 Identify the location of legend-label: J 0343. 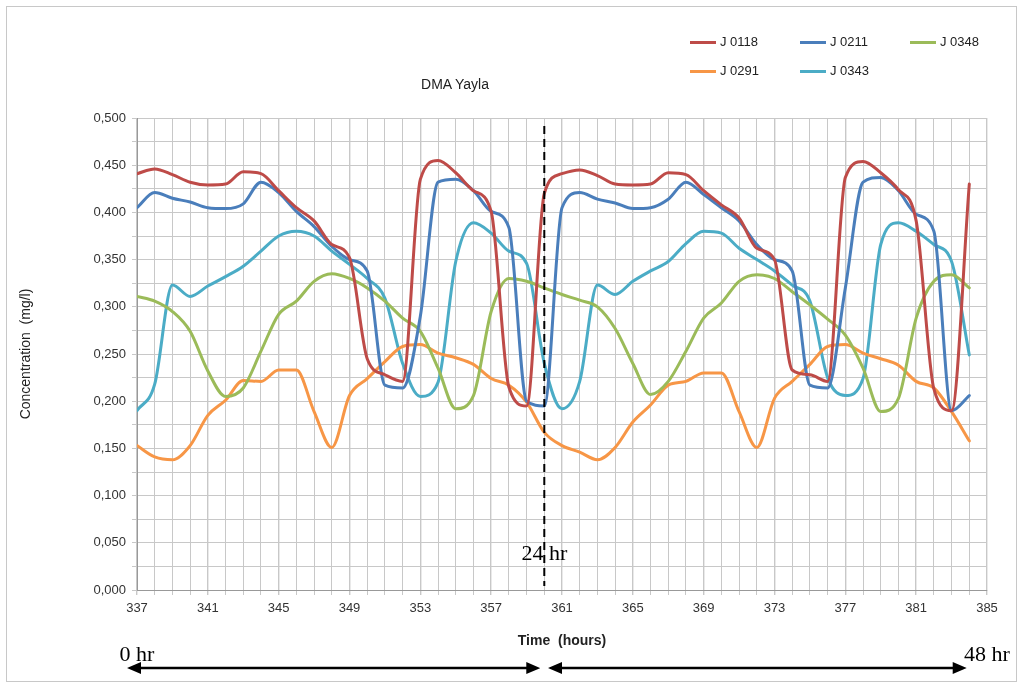
(850, 70).